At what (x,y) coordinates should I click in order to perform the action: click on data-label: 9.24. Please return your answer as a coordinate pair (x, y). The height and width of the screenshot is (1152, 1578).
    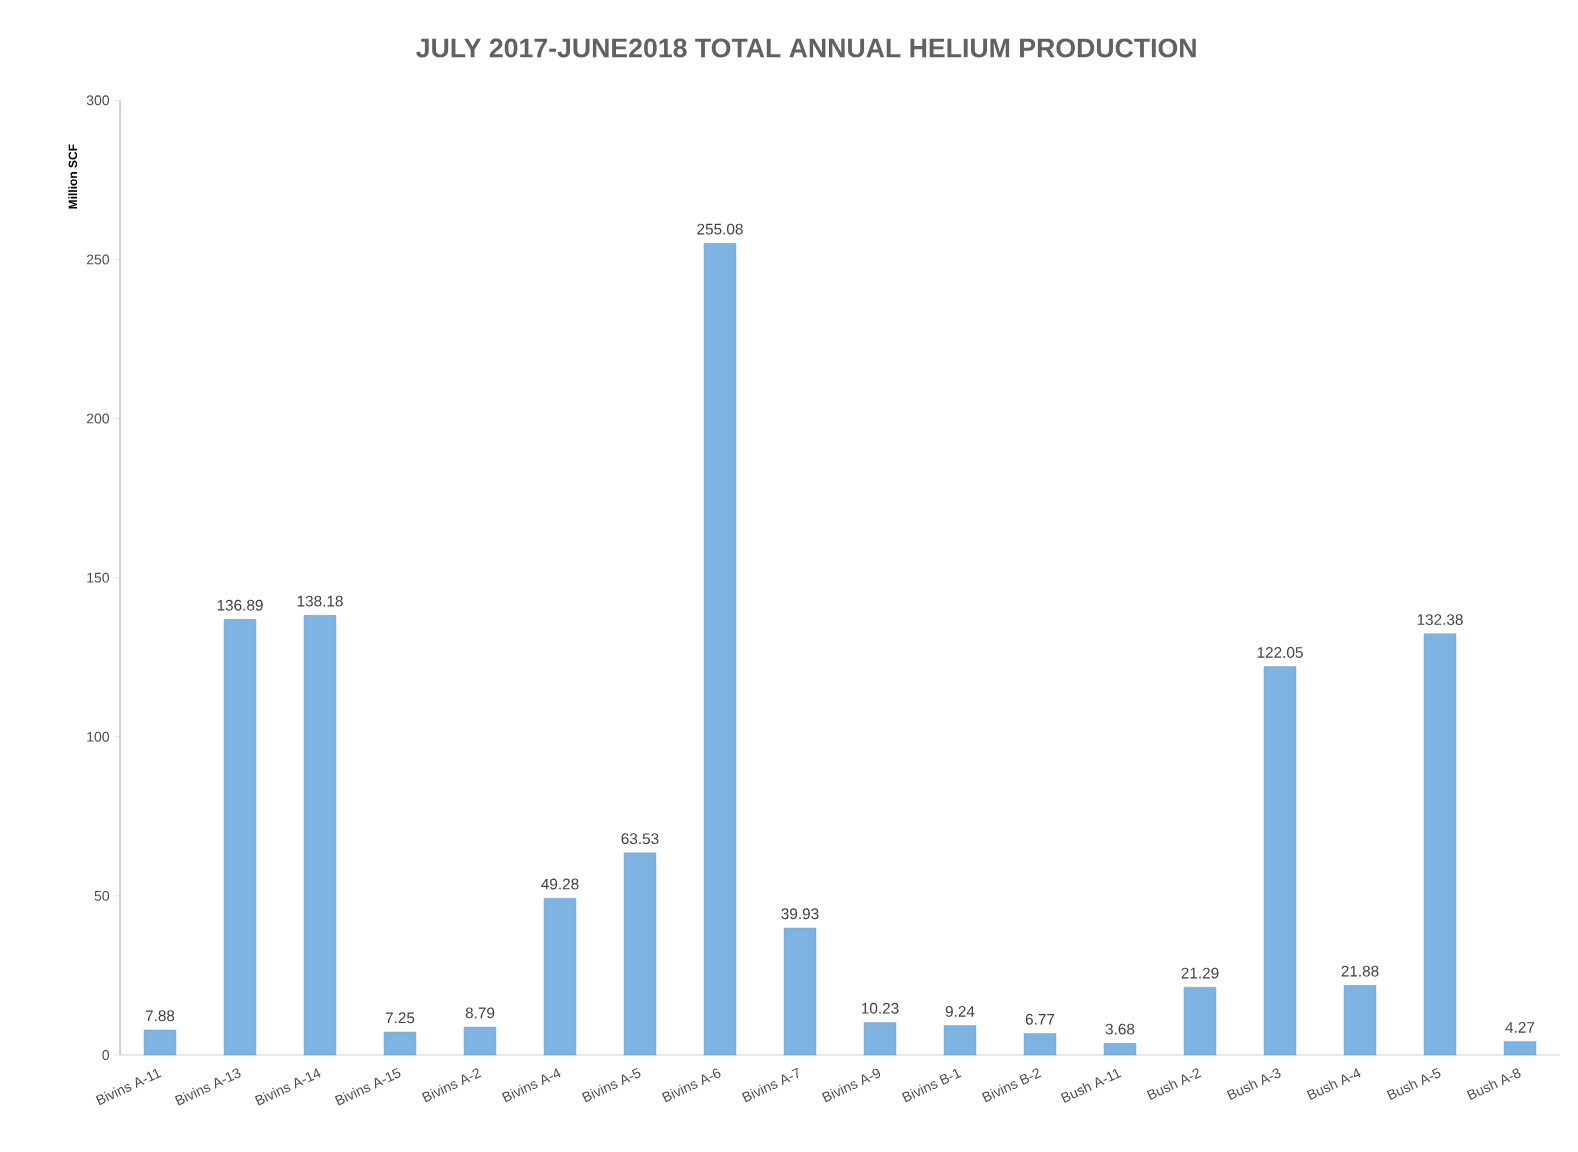
    Looking at the image, I should click on (960, 1011).